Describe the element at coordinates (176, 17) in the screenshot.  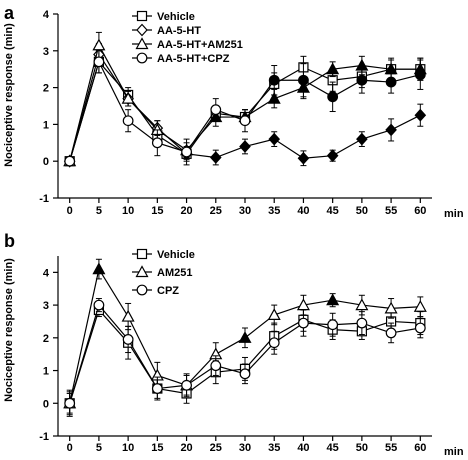
I see `legend-label: Vehicle` at that location.